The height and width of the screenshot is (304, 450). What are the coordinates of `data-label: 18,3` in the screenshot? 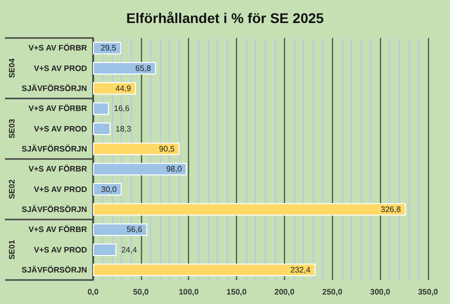 It's located at (124, 129).